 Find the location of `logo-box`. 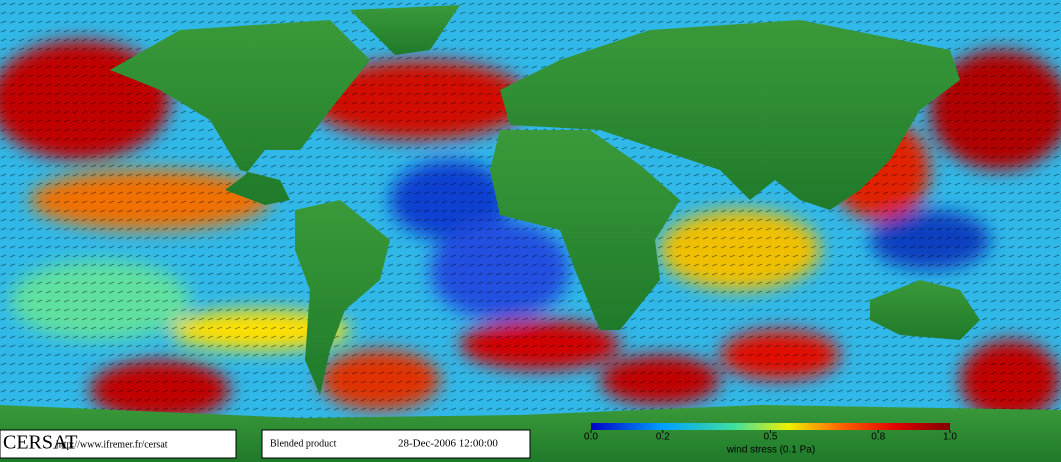

logo-box is located at coordinates (118, 444).